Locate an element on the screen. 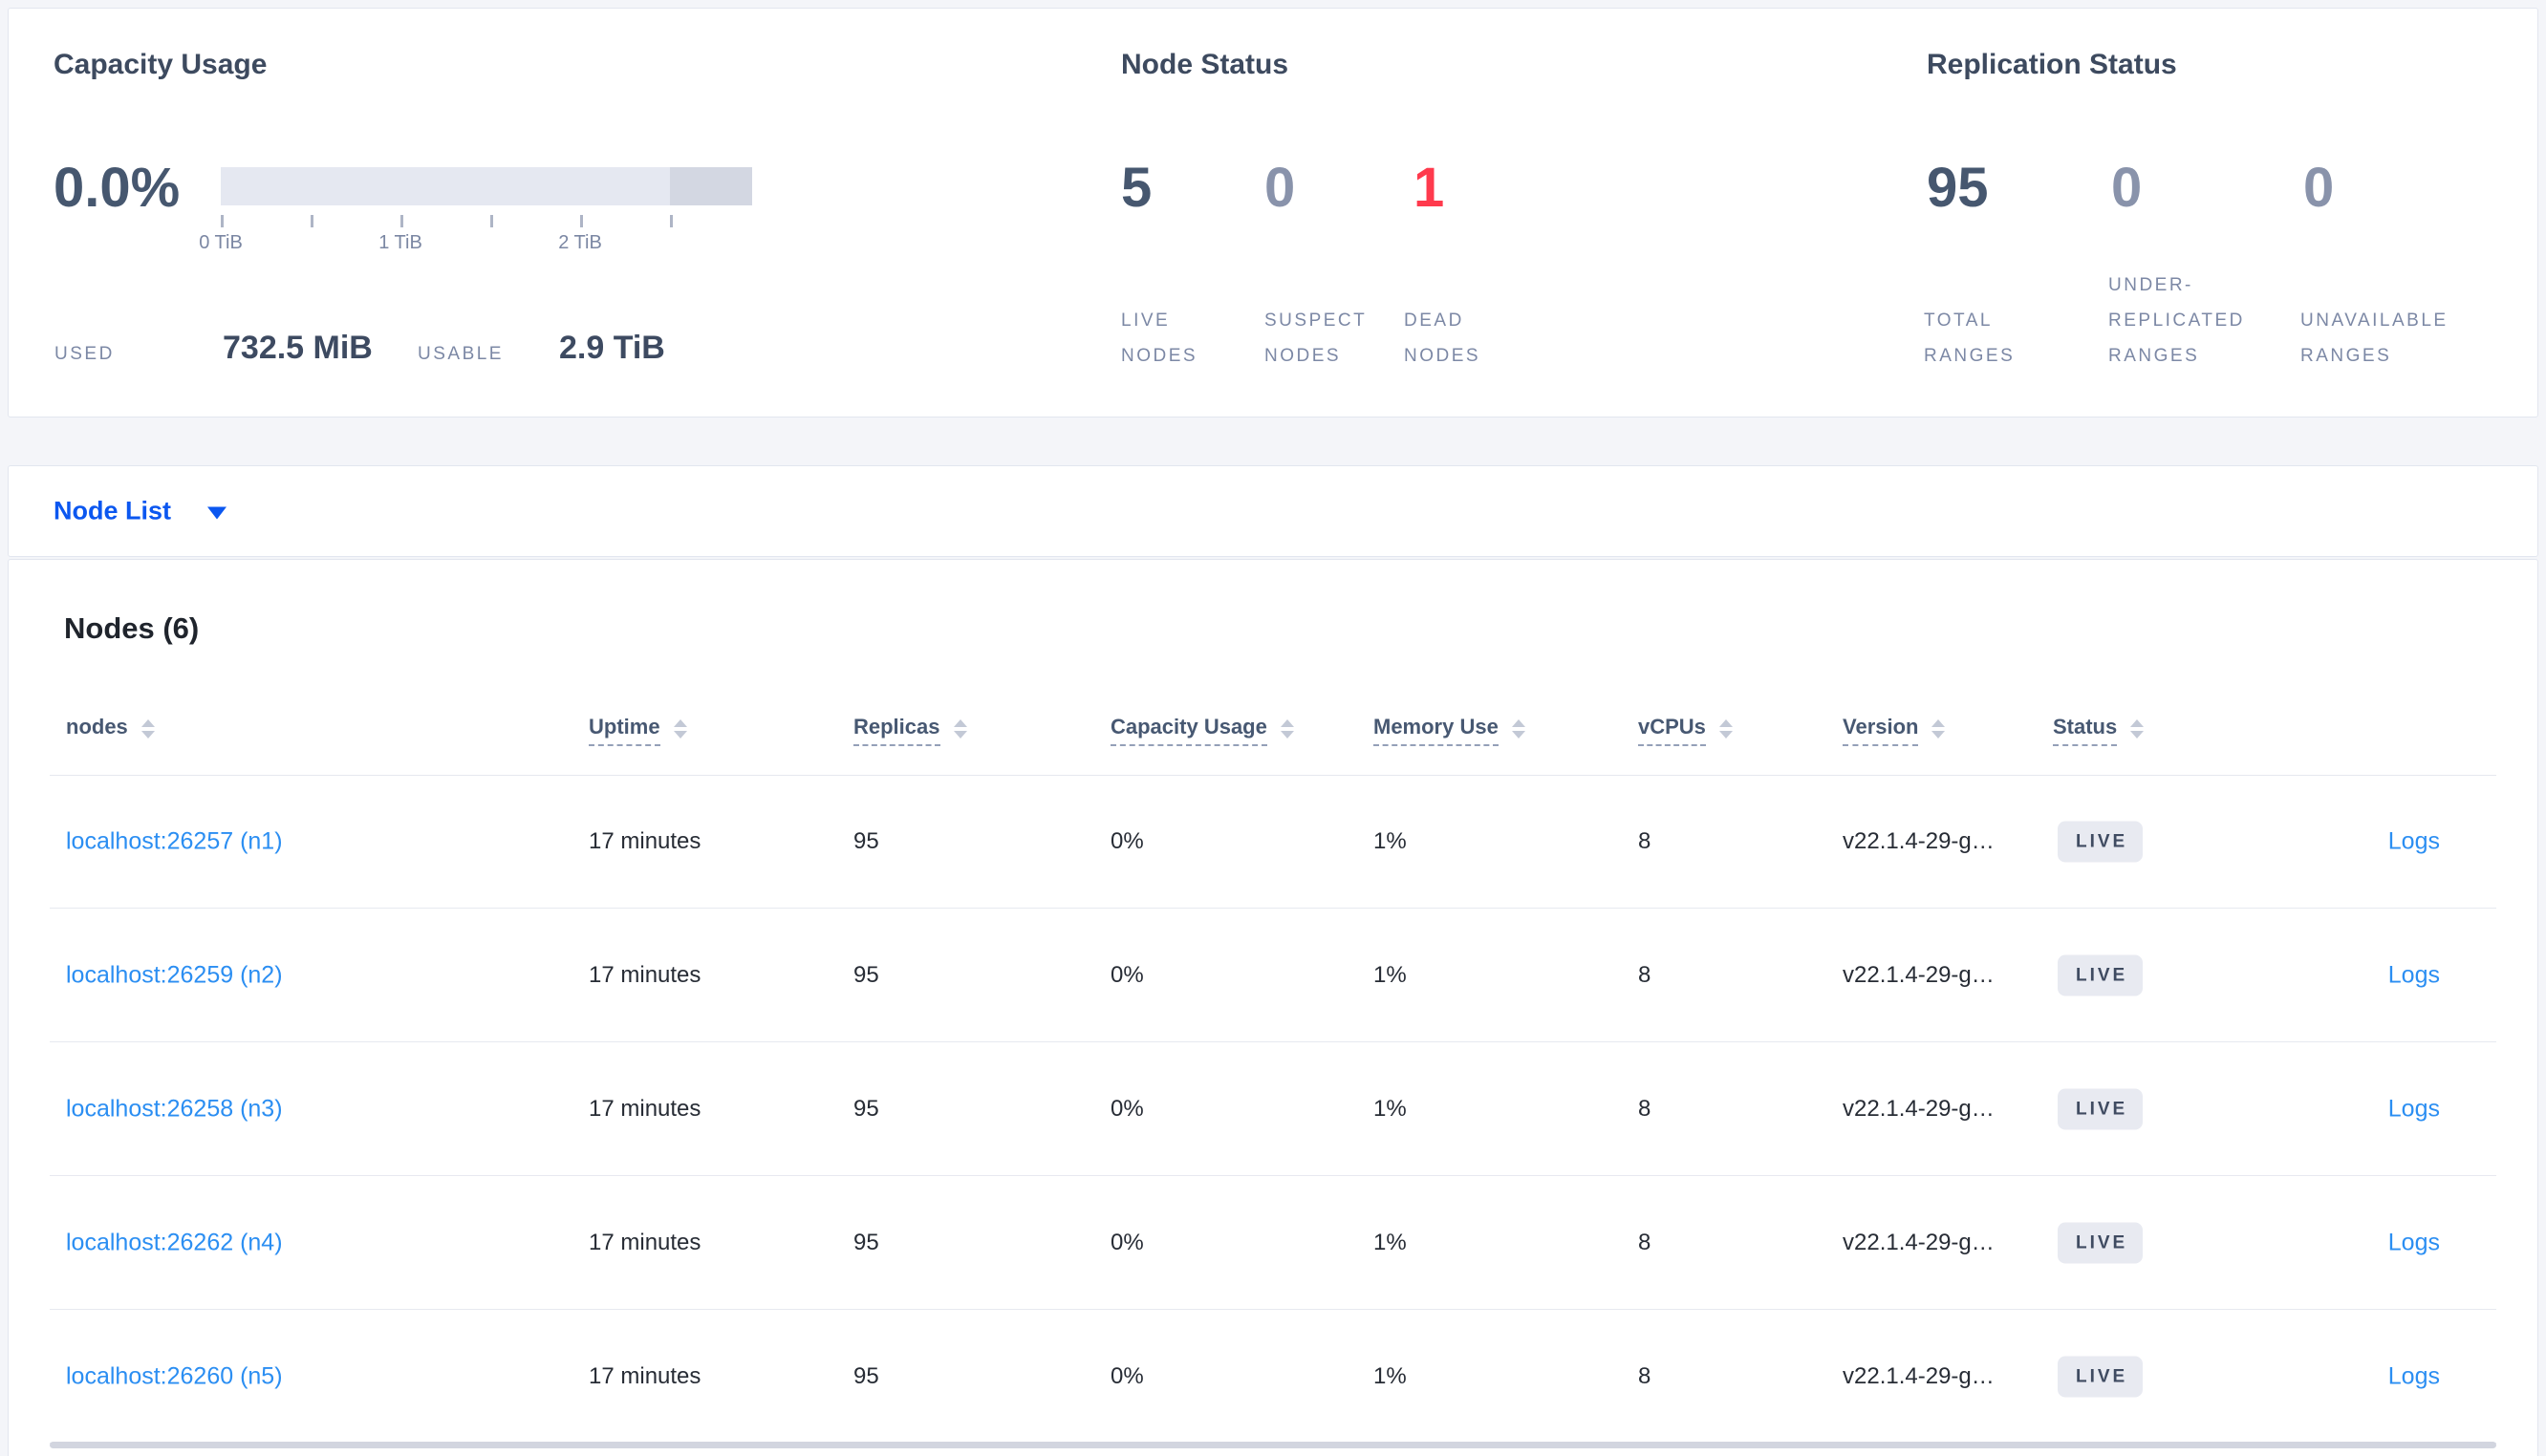 Image resolution: width=2546 pixels, height=1456 pixels. node-link: localhost:26260 (n5) is located at coordinates (174, 1376).